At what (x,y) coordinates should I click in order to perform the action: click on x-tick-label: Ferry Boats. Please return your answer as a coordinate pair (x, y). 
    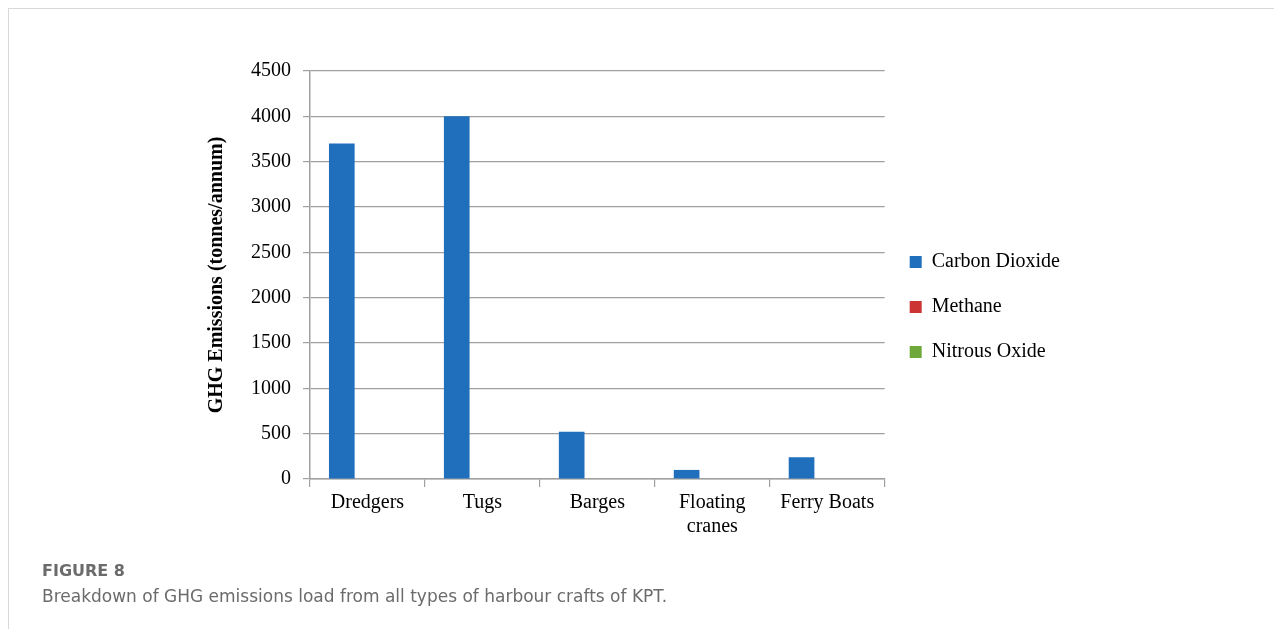
    Looking at the image, I should click on (827, 502).